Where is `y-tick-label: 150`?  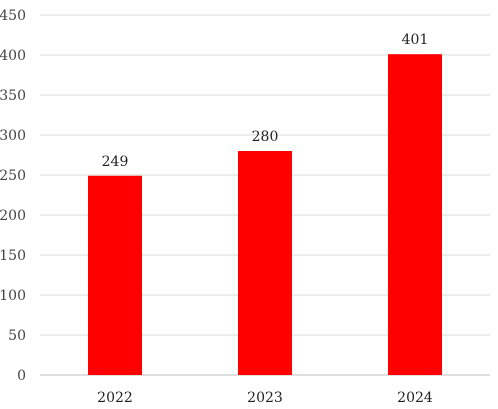
y-tick-label: 150 is located at coordinates (13, 256).